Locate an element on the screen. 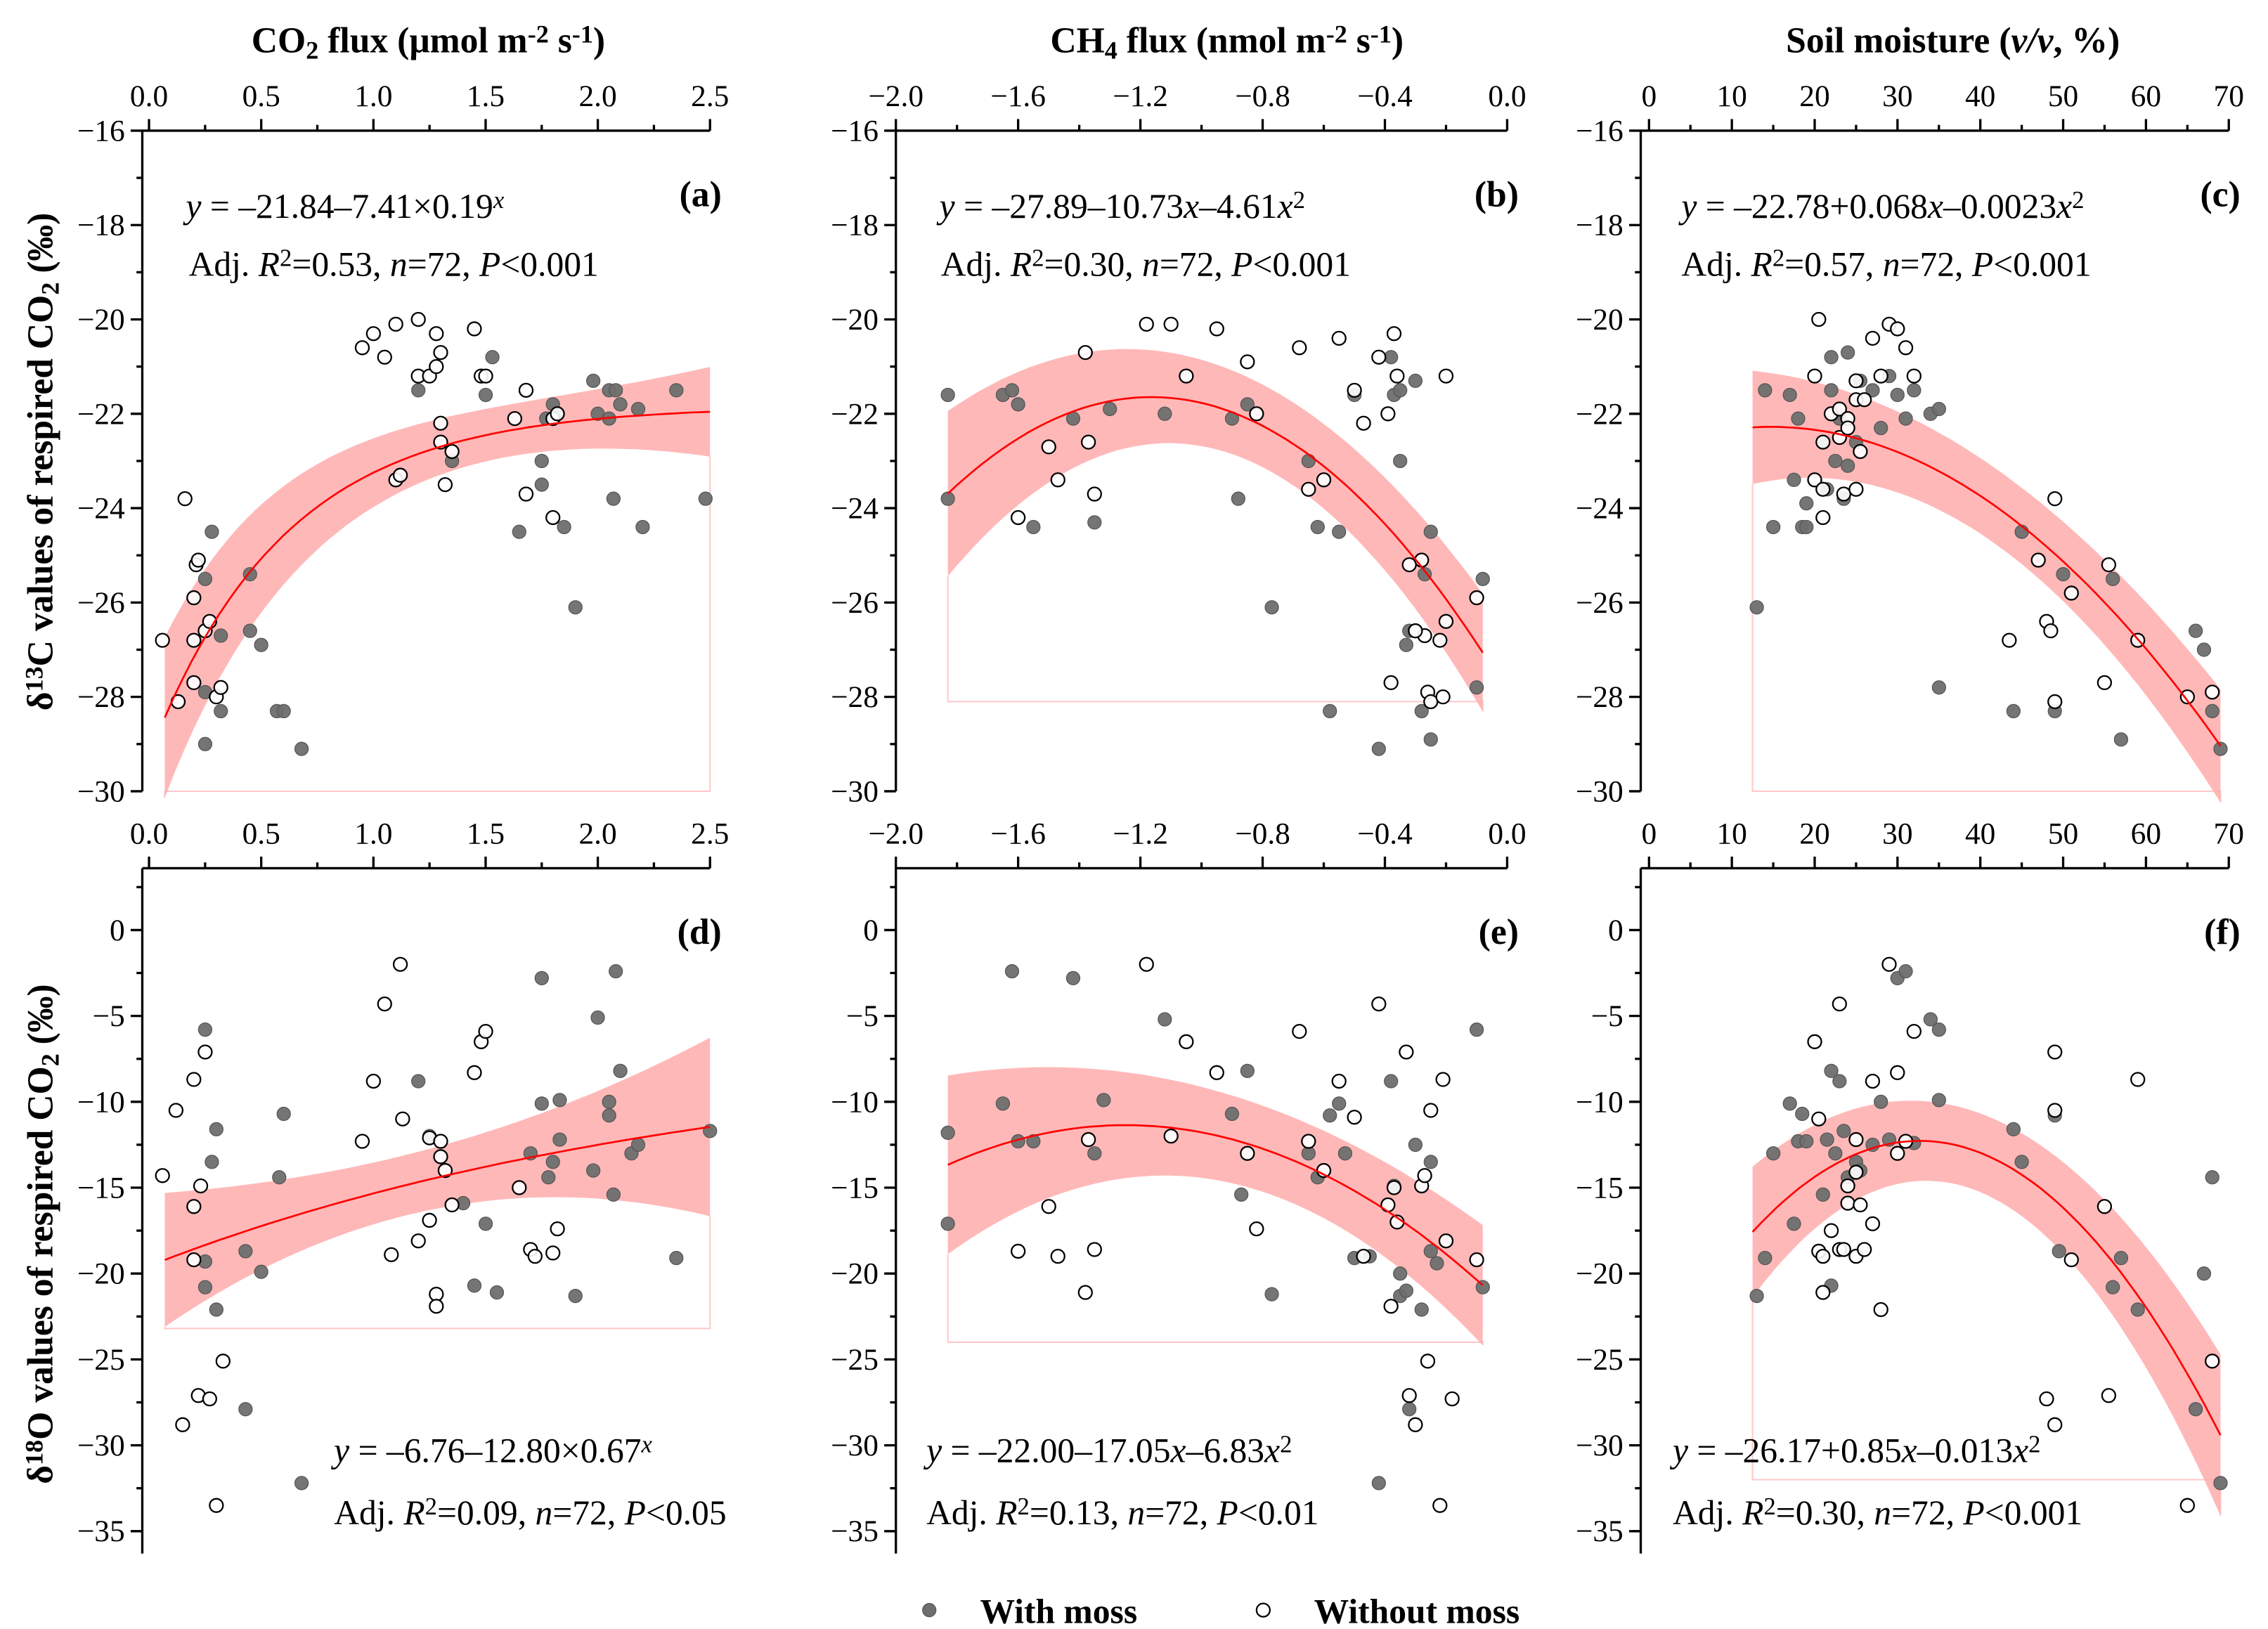  x-tick-label: 0.5 is located at coordinates (261, 833).